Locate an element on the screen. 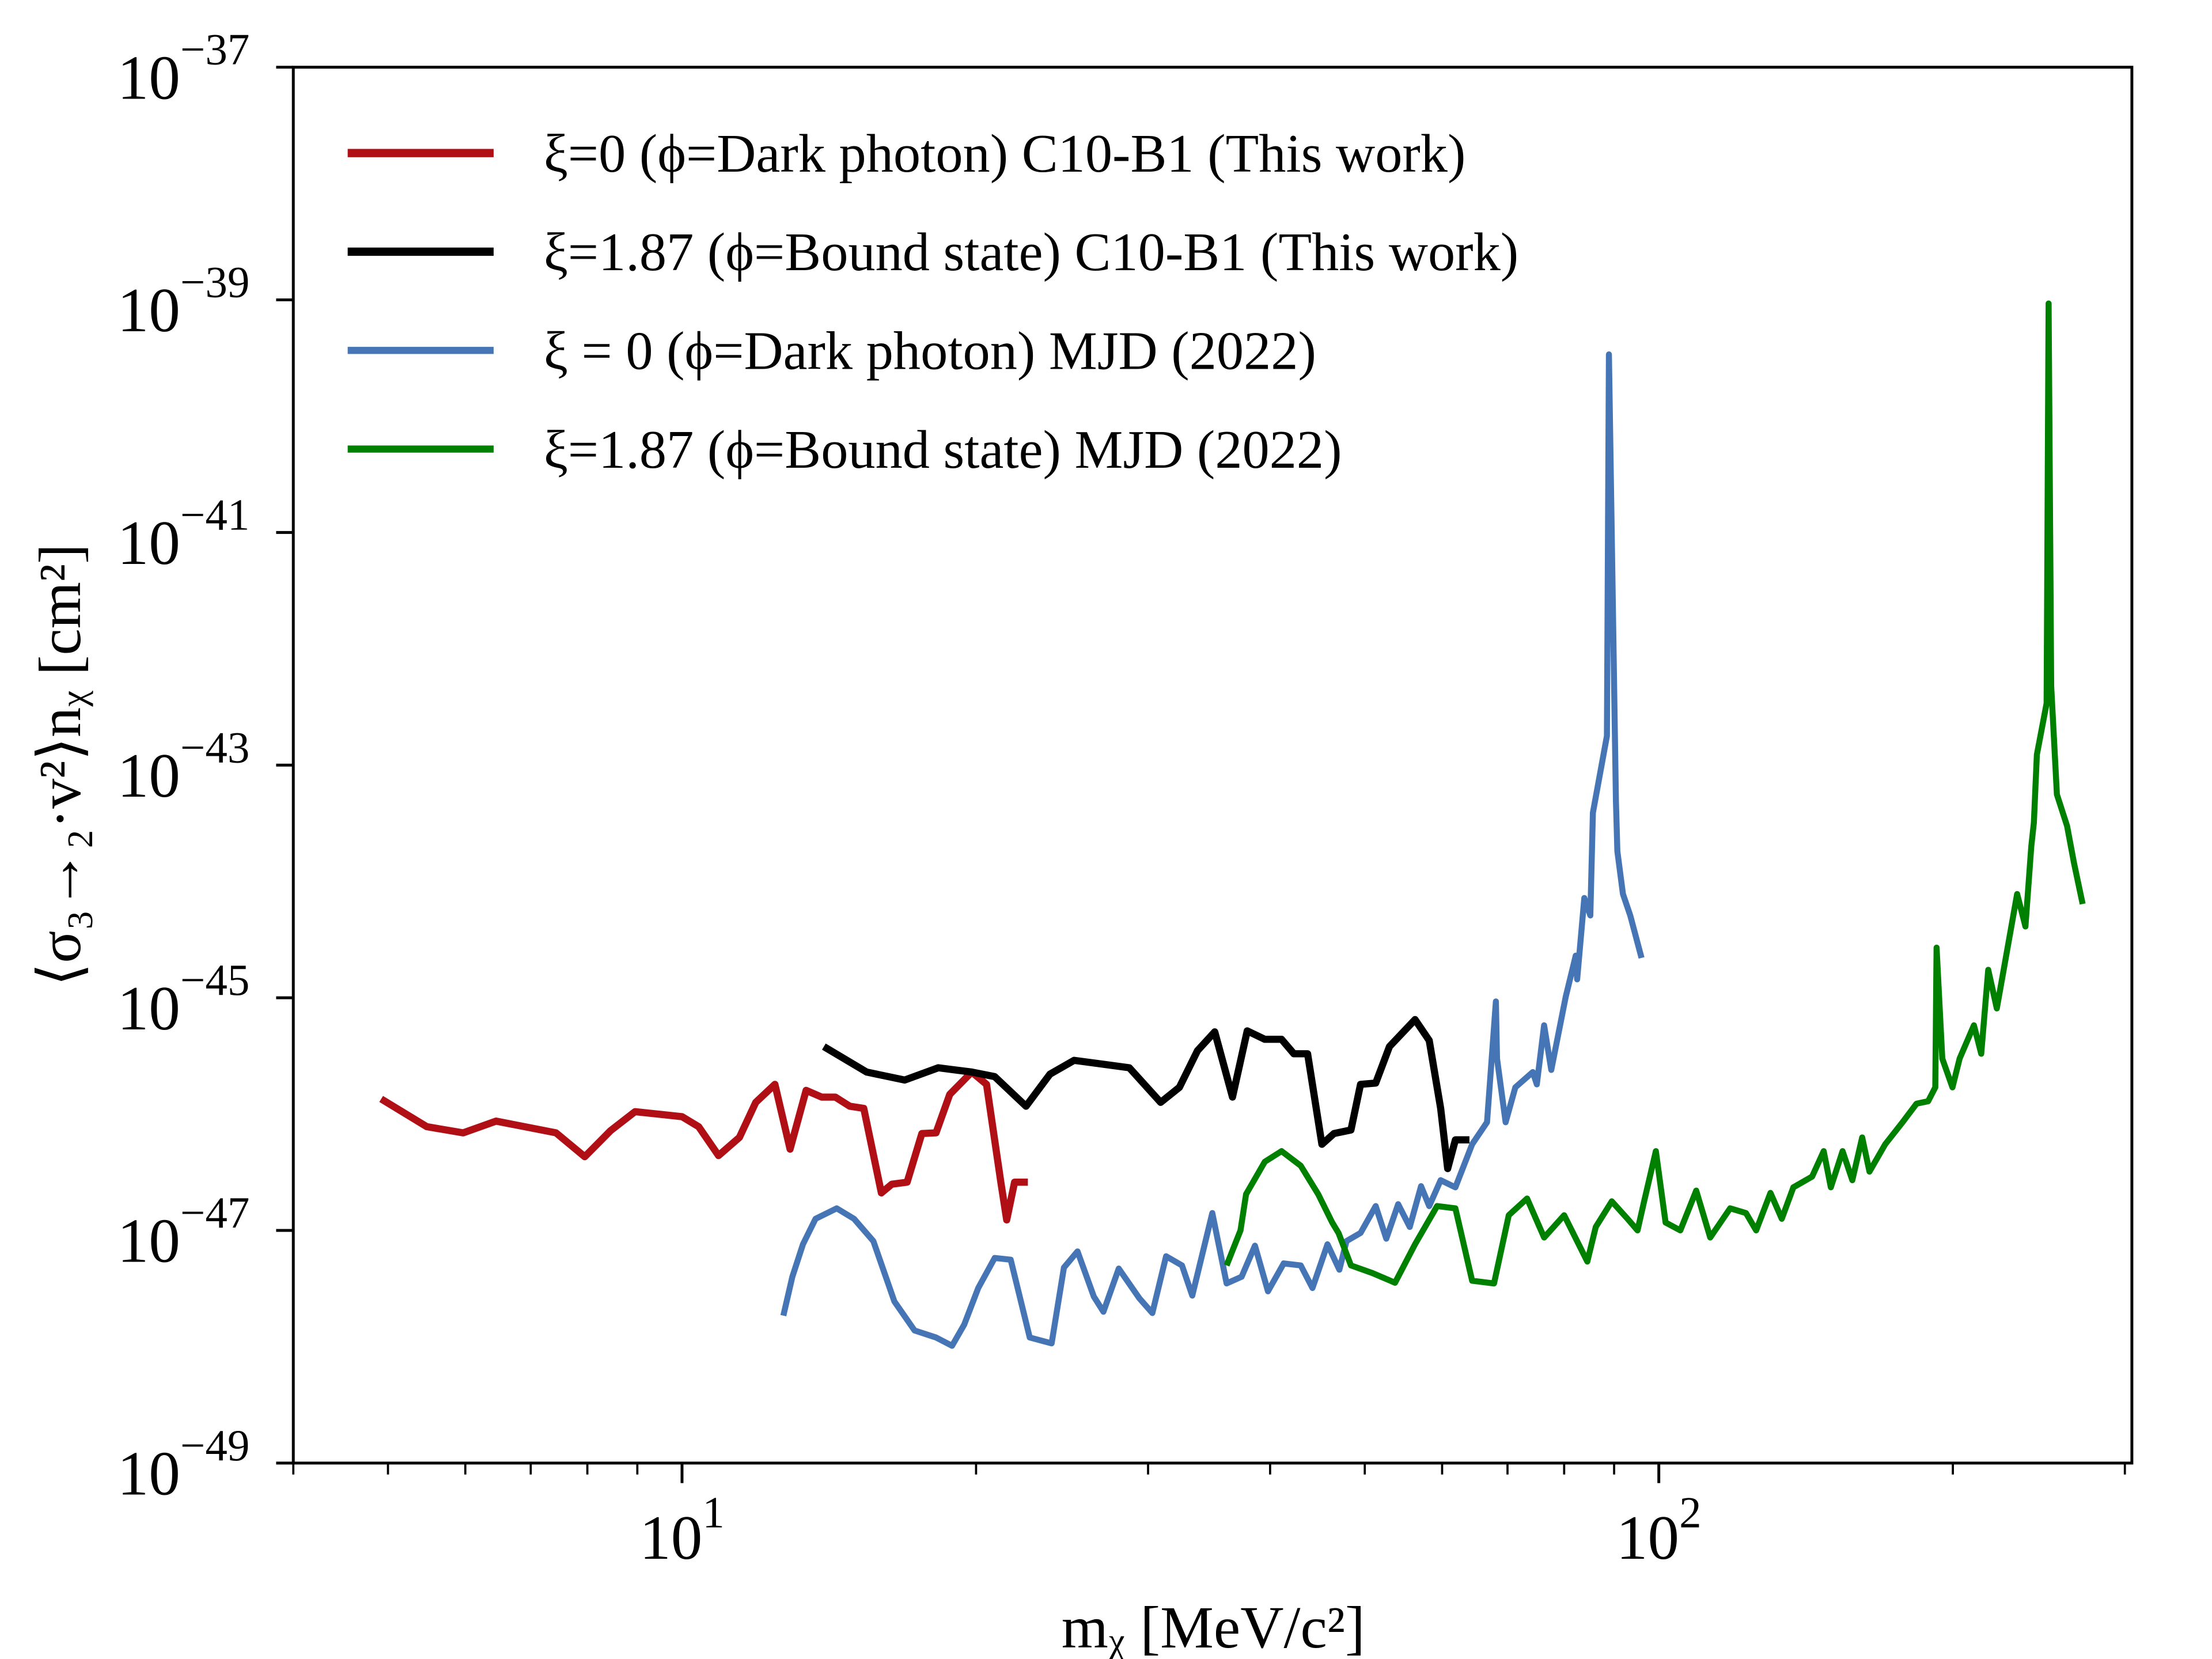  legend-label-3: ξ=1.87 (ϕ=Bound state) MJD (2022) is located at coordinates (943, 450).